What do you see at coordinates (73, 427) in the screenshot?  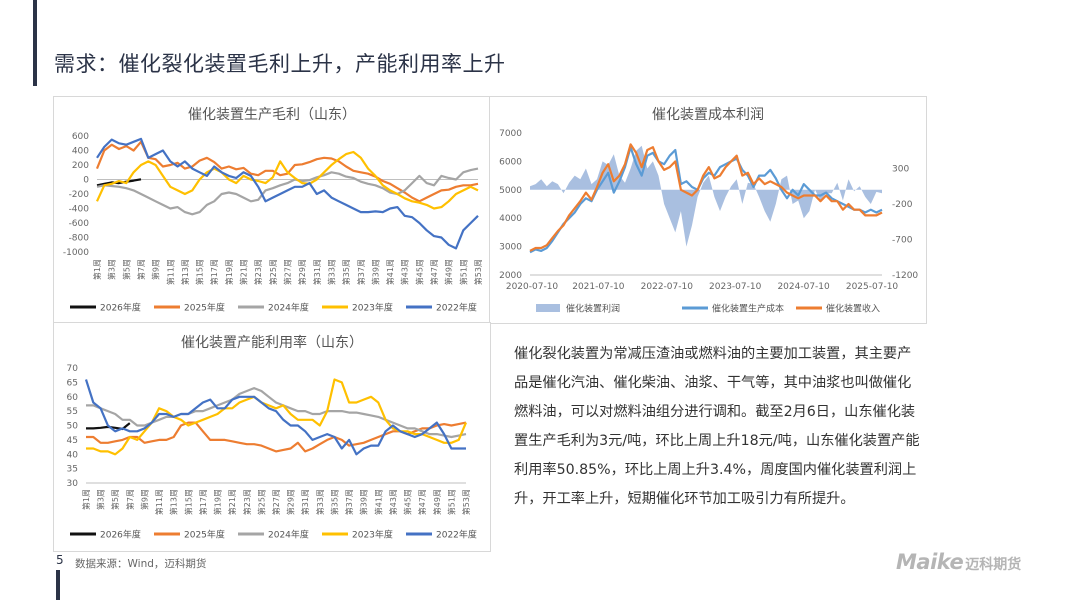 I see `y-tick-label: 50` at bounding box center [73, 427].